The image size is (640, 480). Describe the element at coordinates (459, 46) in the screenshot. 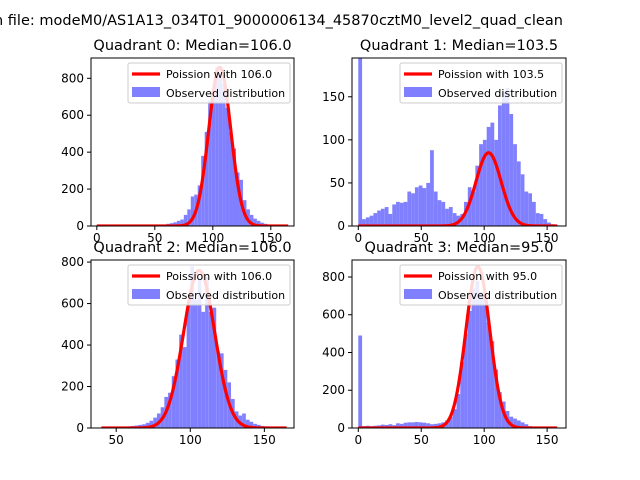

I see `subplot-title: Quadrant 1: Median=103.5` at that location.